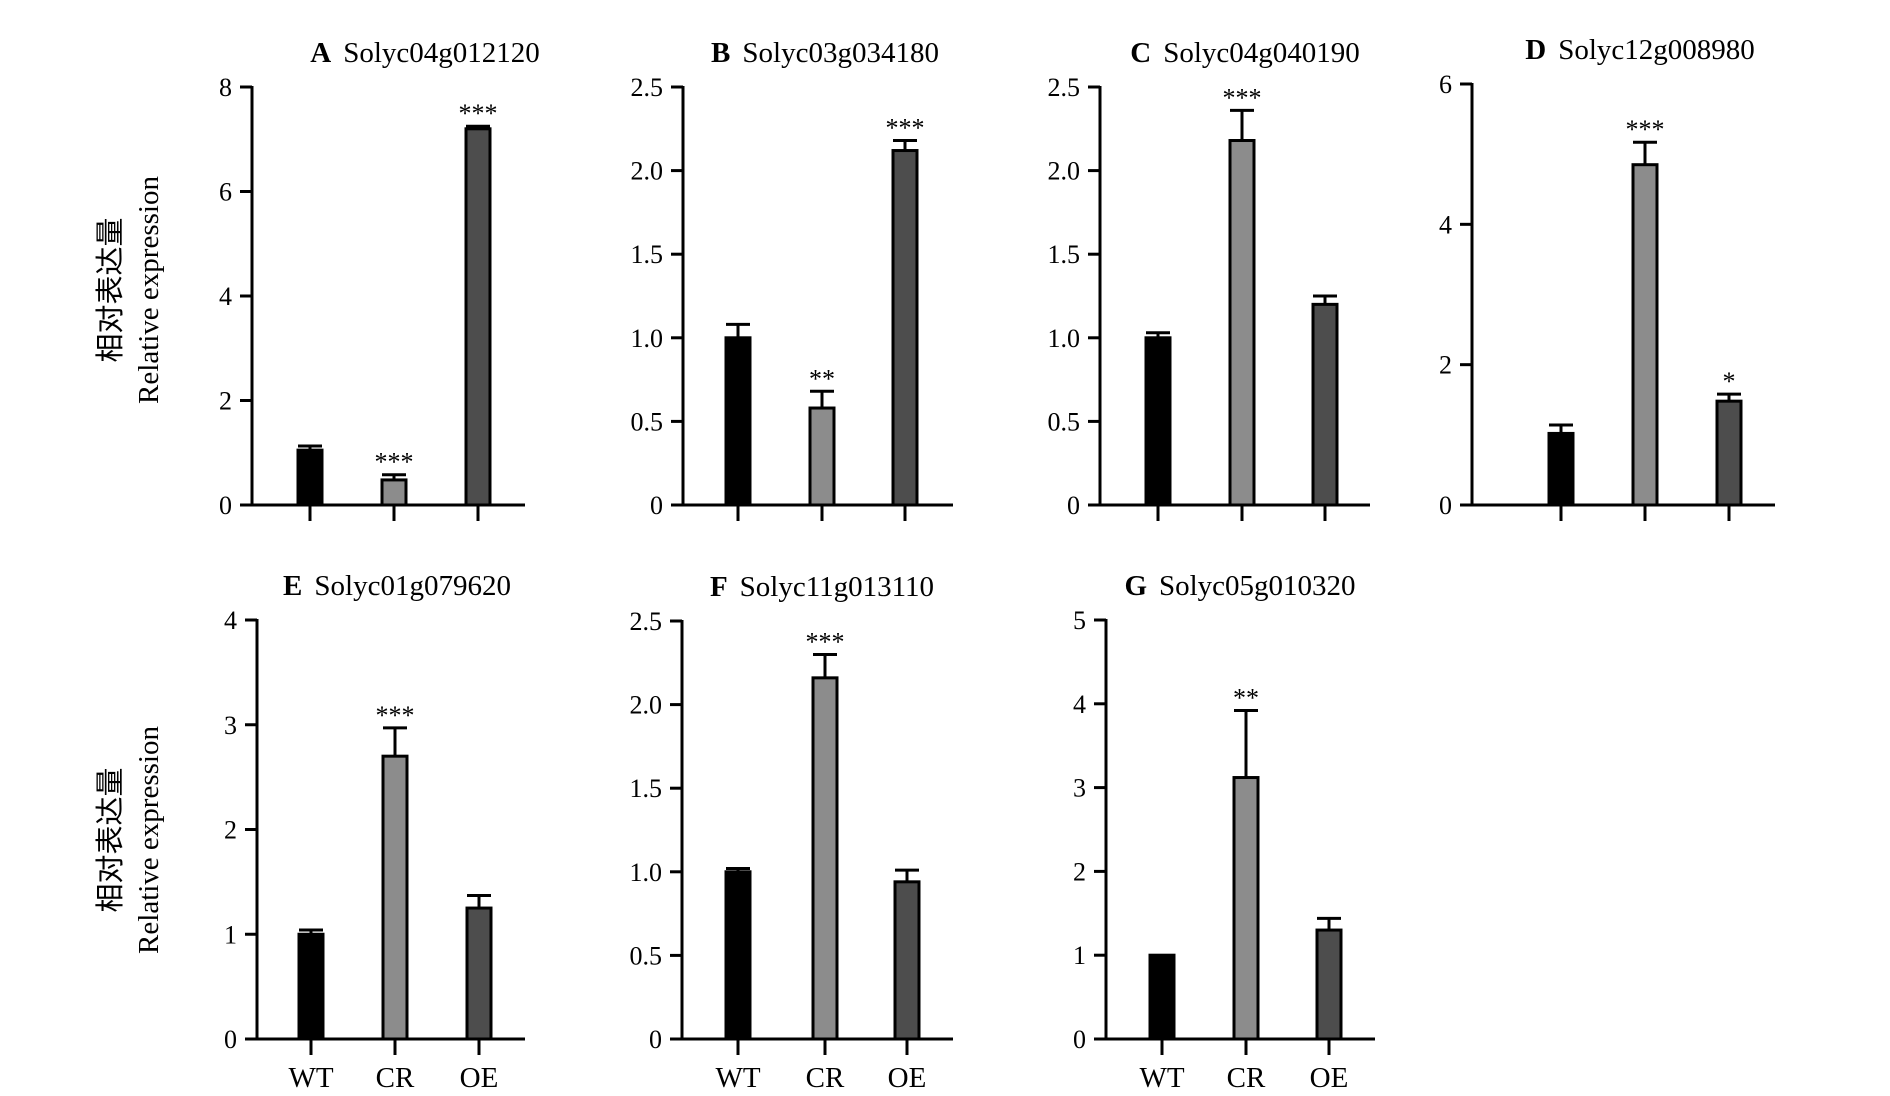 This screenshot has height=1096, width=1890. I want to click on y-axis-label-row-2: 相对表达量 Relative expression, so click(129, 840).